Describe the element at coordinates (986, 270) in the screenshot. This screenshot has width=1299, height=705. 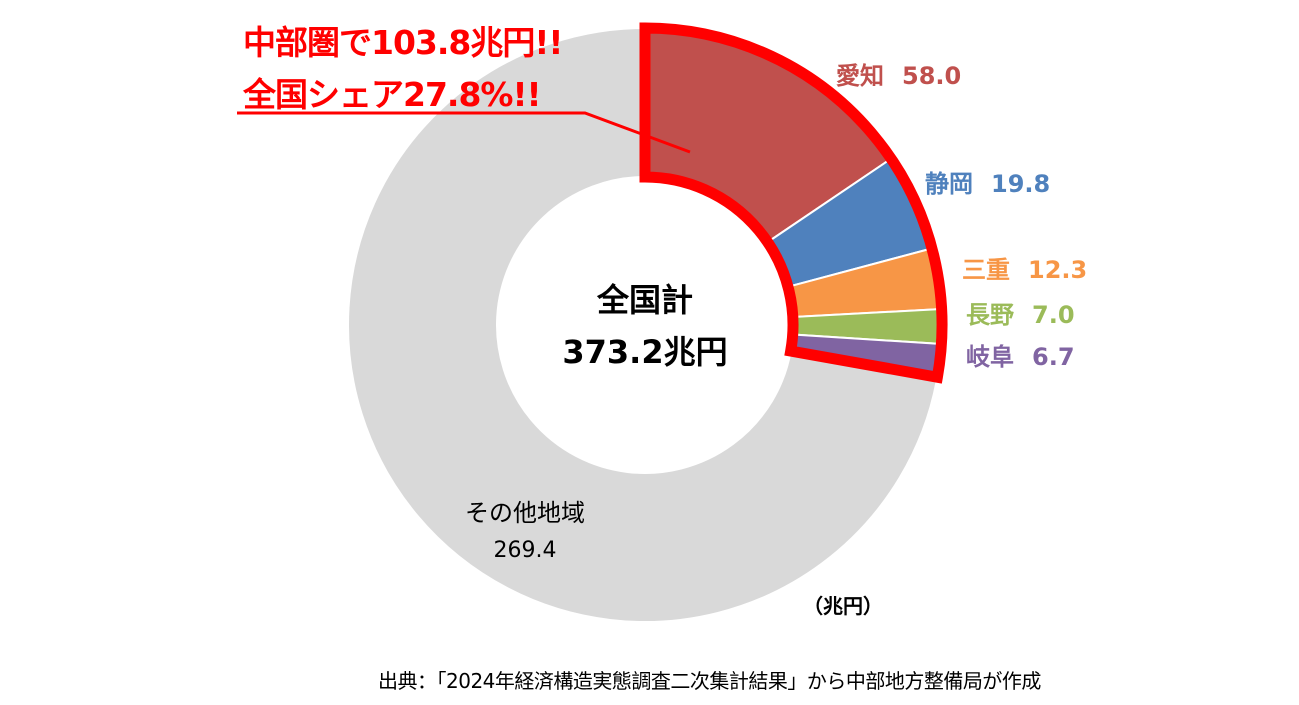
I see `slice-name: 三重` at that location.